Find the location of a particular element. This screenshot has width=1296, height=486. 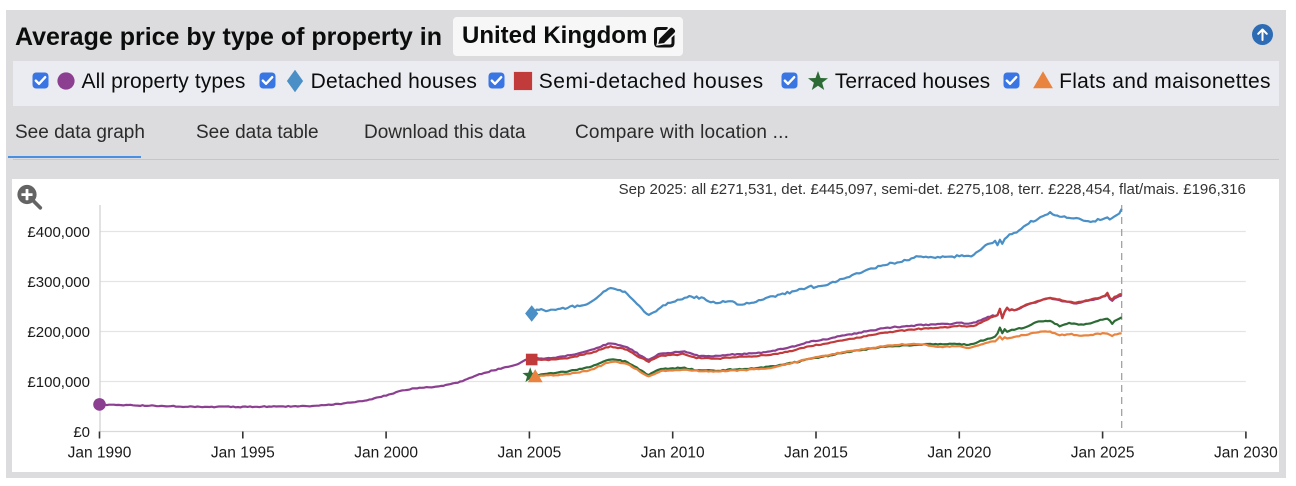

svg-text: Jan 2030 is located at coordinates (1246, 453).